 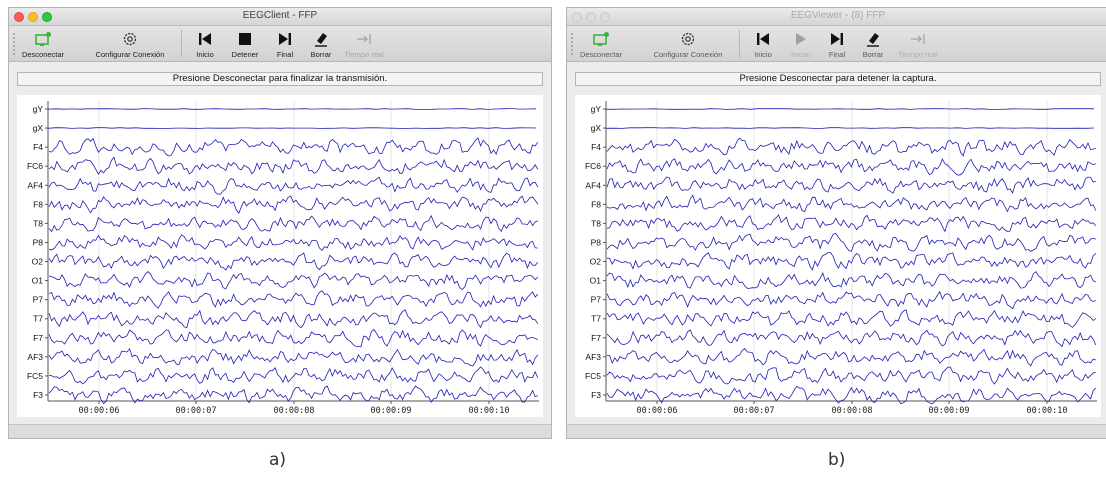 I want to click on play-button: Iniciar, so click(x=801, y=44).